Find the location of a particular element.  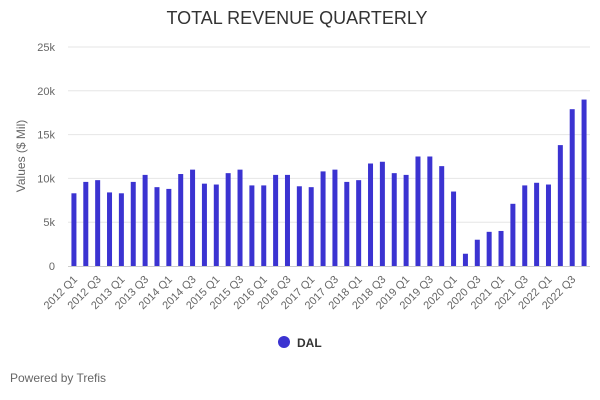

y-tick-label: 20k is located at coordinates (46, 92).